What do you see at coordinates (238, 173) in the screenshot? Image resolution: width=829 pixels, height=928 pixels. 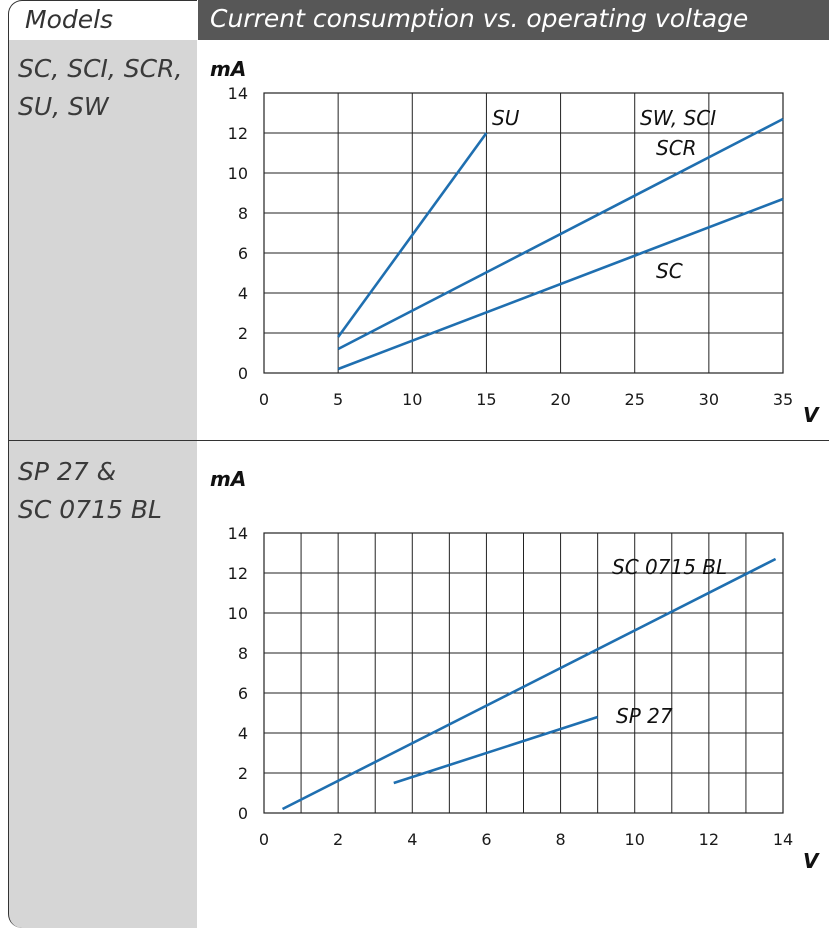 I see `chart1-y-tick-label: 10` at bounding box center [238, 173].